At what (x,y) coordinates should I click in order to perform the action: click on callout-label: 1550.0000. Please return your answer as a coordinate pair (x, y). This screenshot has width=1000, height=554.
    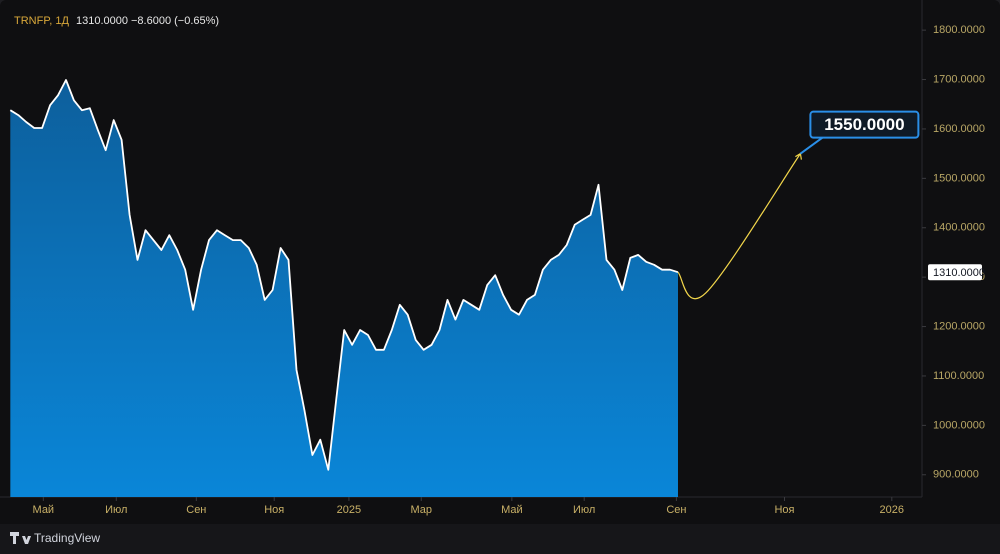
    Looking at the image, I should click on (864, 124).